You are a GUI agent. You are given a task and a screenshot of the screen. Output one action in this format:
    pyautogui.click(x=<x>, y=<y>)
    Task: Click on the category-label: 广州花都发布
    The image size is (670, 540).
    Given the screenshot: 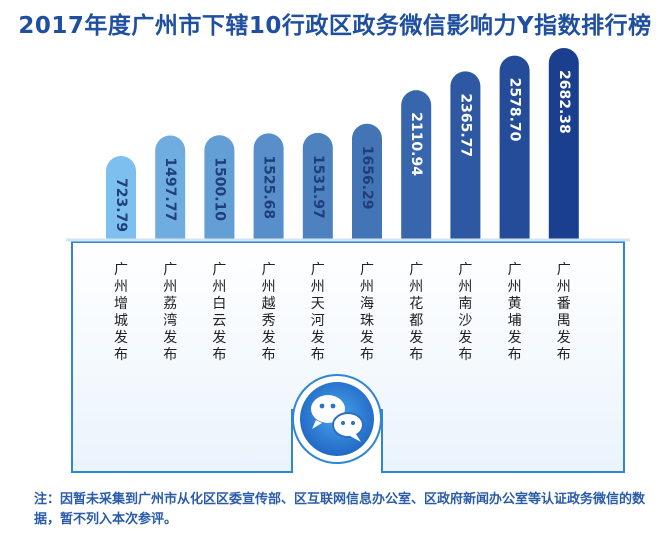 What is the action you would take?
    pyautogui.click(x=416, y=312)
    